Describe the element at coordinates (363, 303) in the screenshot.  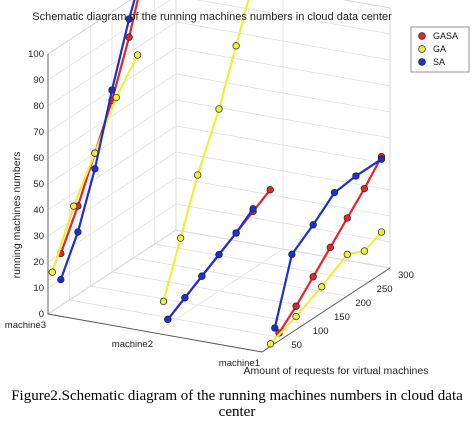
I see `x-tick-label: 200` at that location.